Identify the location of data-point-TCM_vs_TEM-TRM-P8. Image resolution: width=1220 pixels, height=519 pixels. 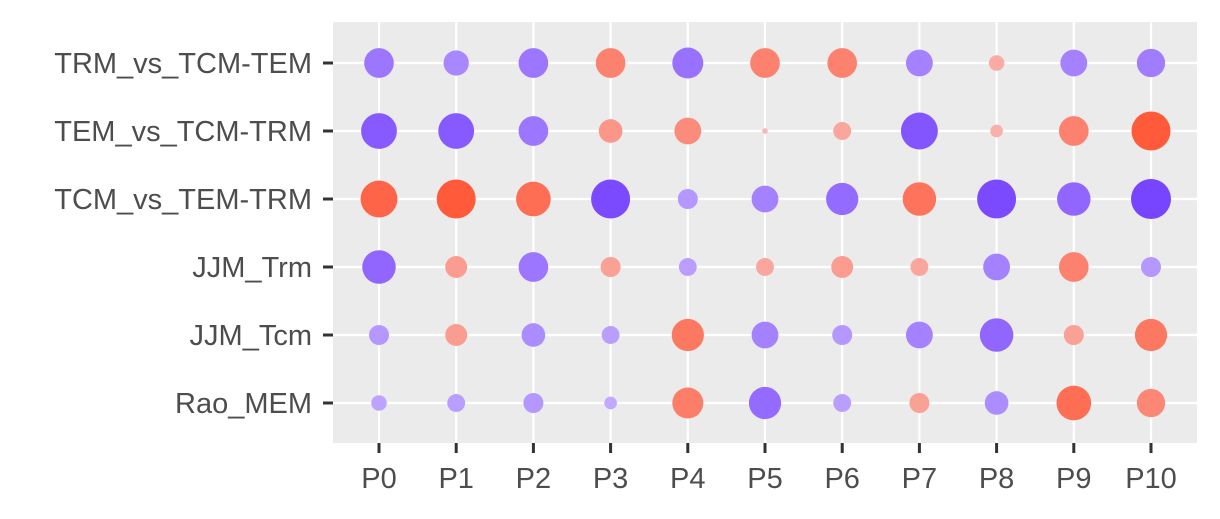
(997, 199).